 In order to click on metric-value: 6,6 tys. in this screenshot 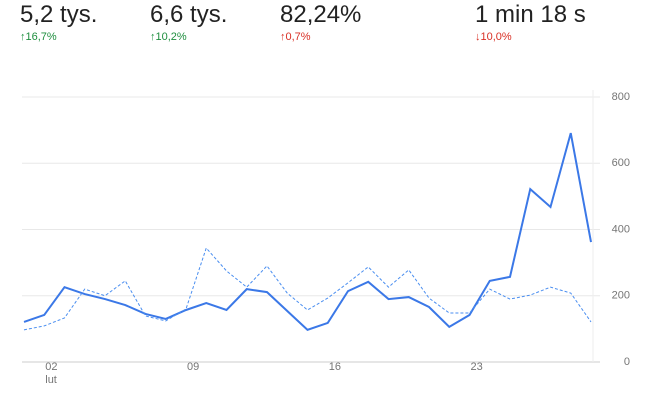, I will do `click(189, 14)`.